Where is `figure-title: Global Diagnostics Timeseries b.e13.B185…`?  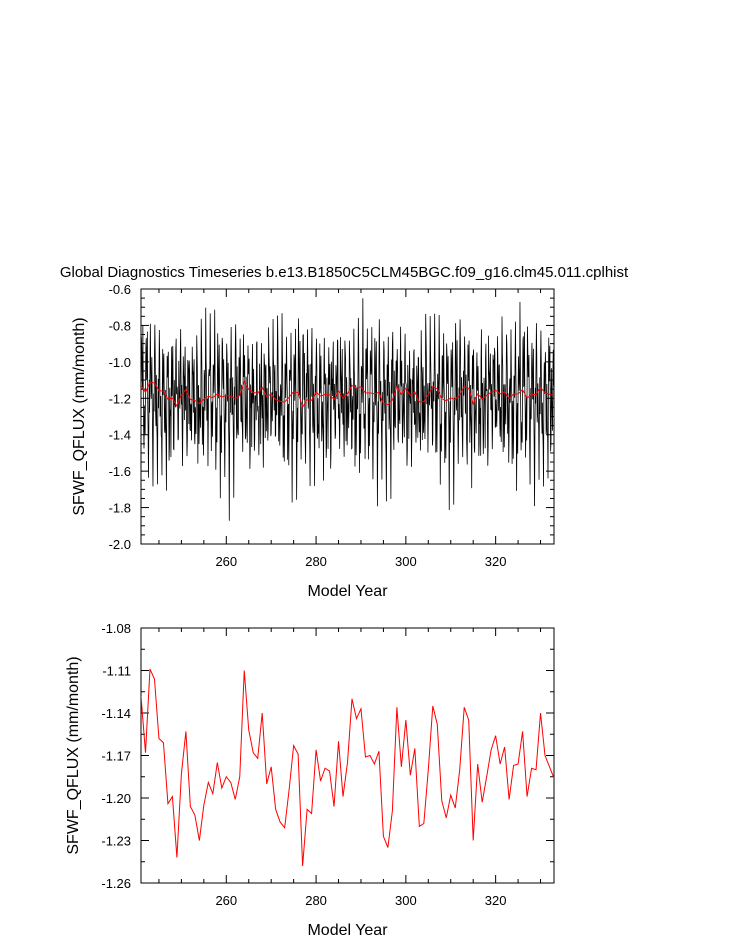
figure-title: Global Diagnostics Timeseries b.e13.B185… is located at coordinates (344, 272).